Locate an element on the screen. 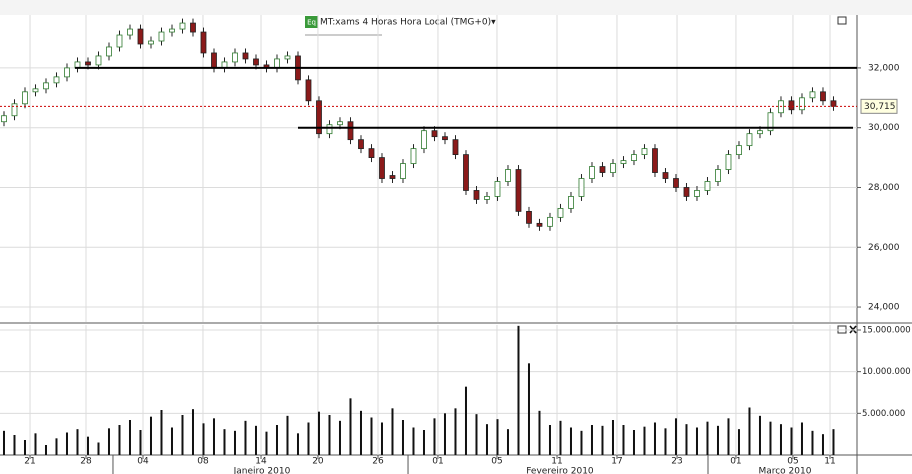 This screenshot has height=474, width=912. x-tick-label: 23 is located at coordinates (676, 462).